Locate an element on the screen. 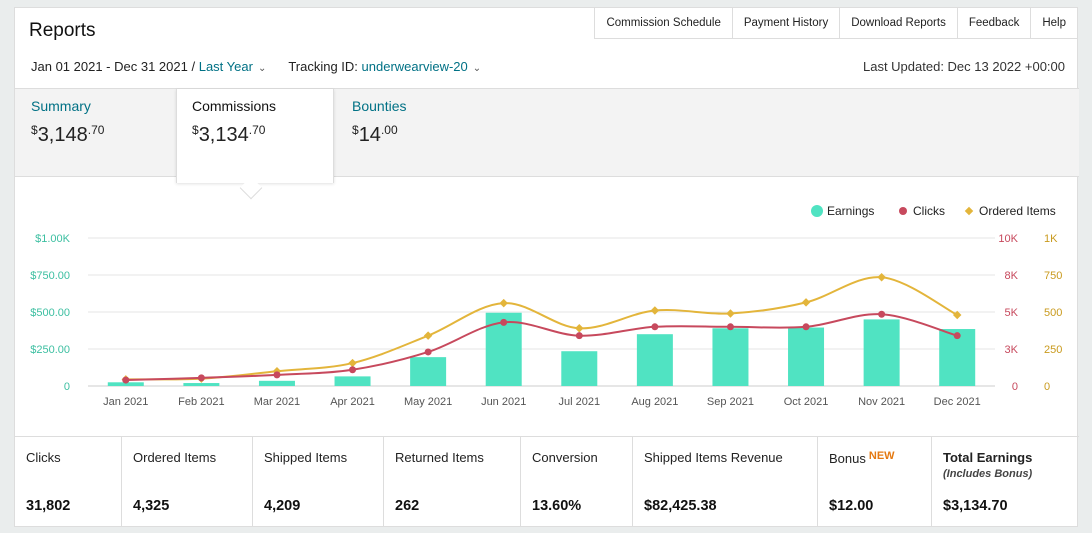 This screenshot has width=1092, height=533. tab-commissions-label: Commissions is located at coordinates (234, 106).